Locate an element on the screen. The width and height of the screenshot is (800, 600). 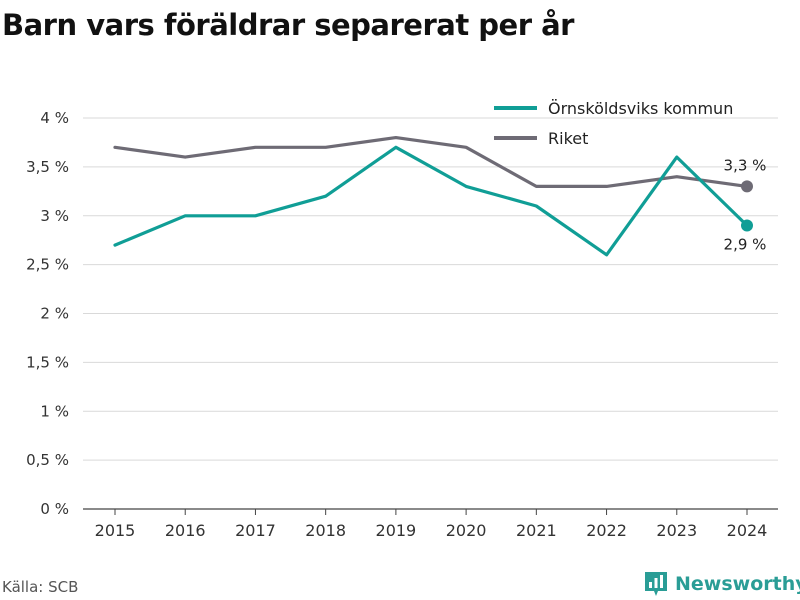
legend-label: Örnsköldsviks kommun is located at coordinates (640, 108).